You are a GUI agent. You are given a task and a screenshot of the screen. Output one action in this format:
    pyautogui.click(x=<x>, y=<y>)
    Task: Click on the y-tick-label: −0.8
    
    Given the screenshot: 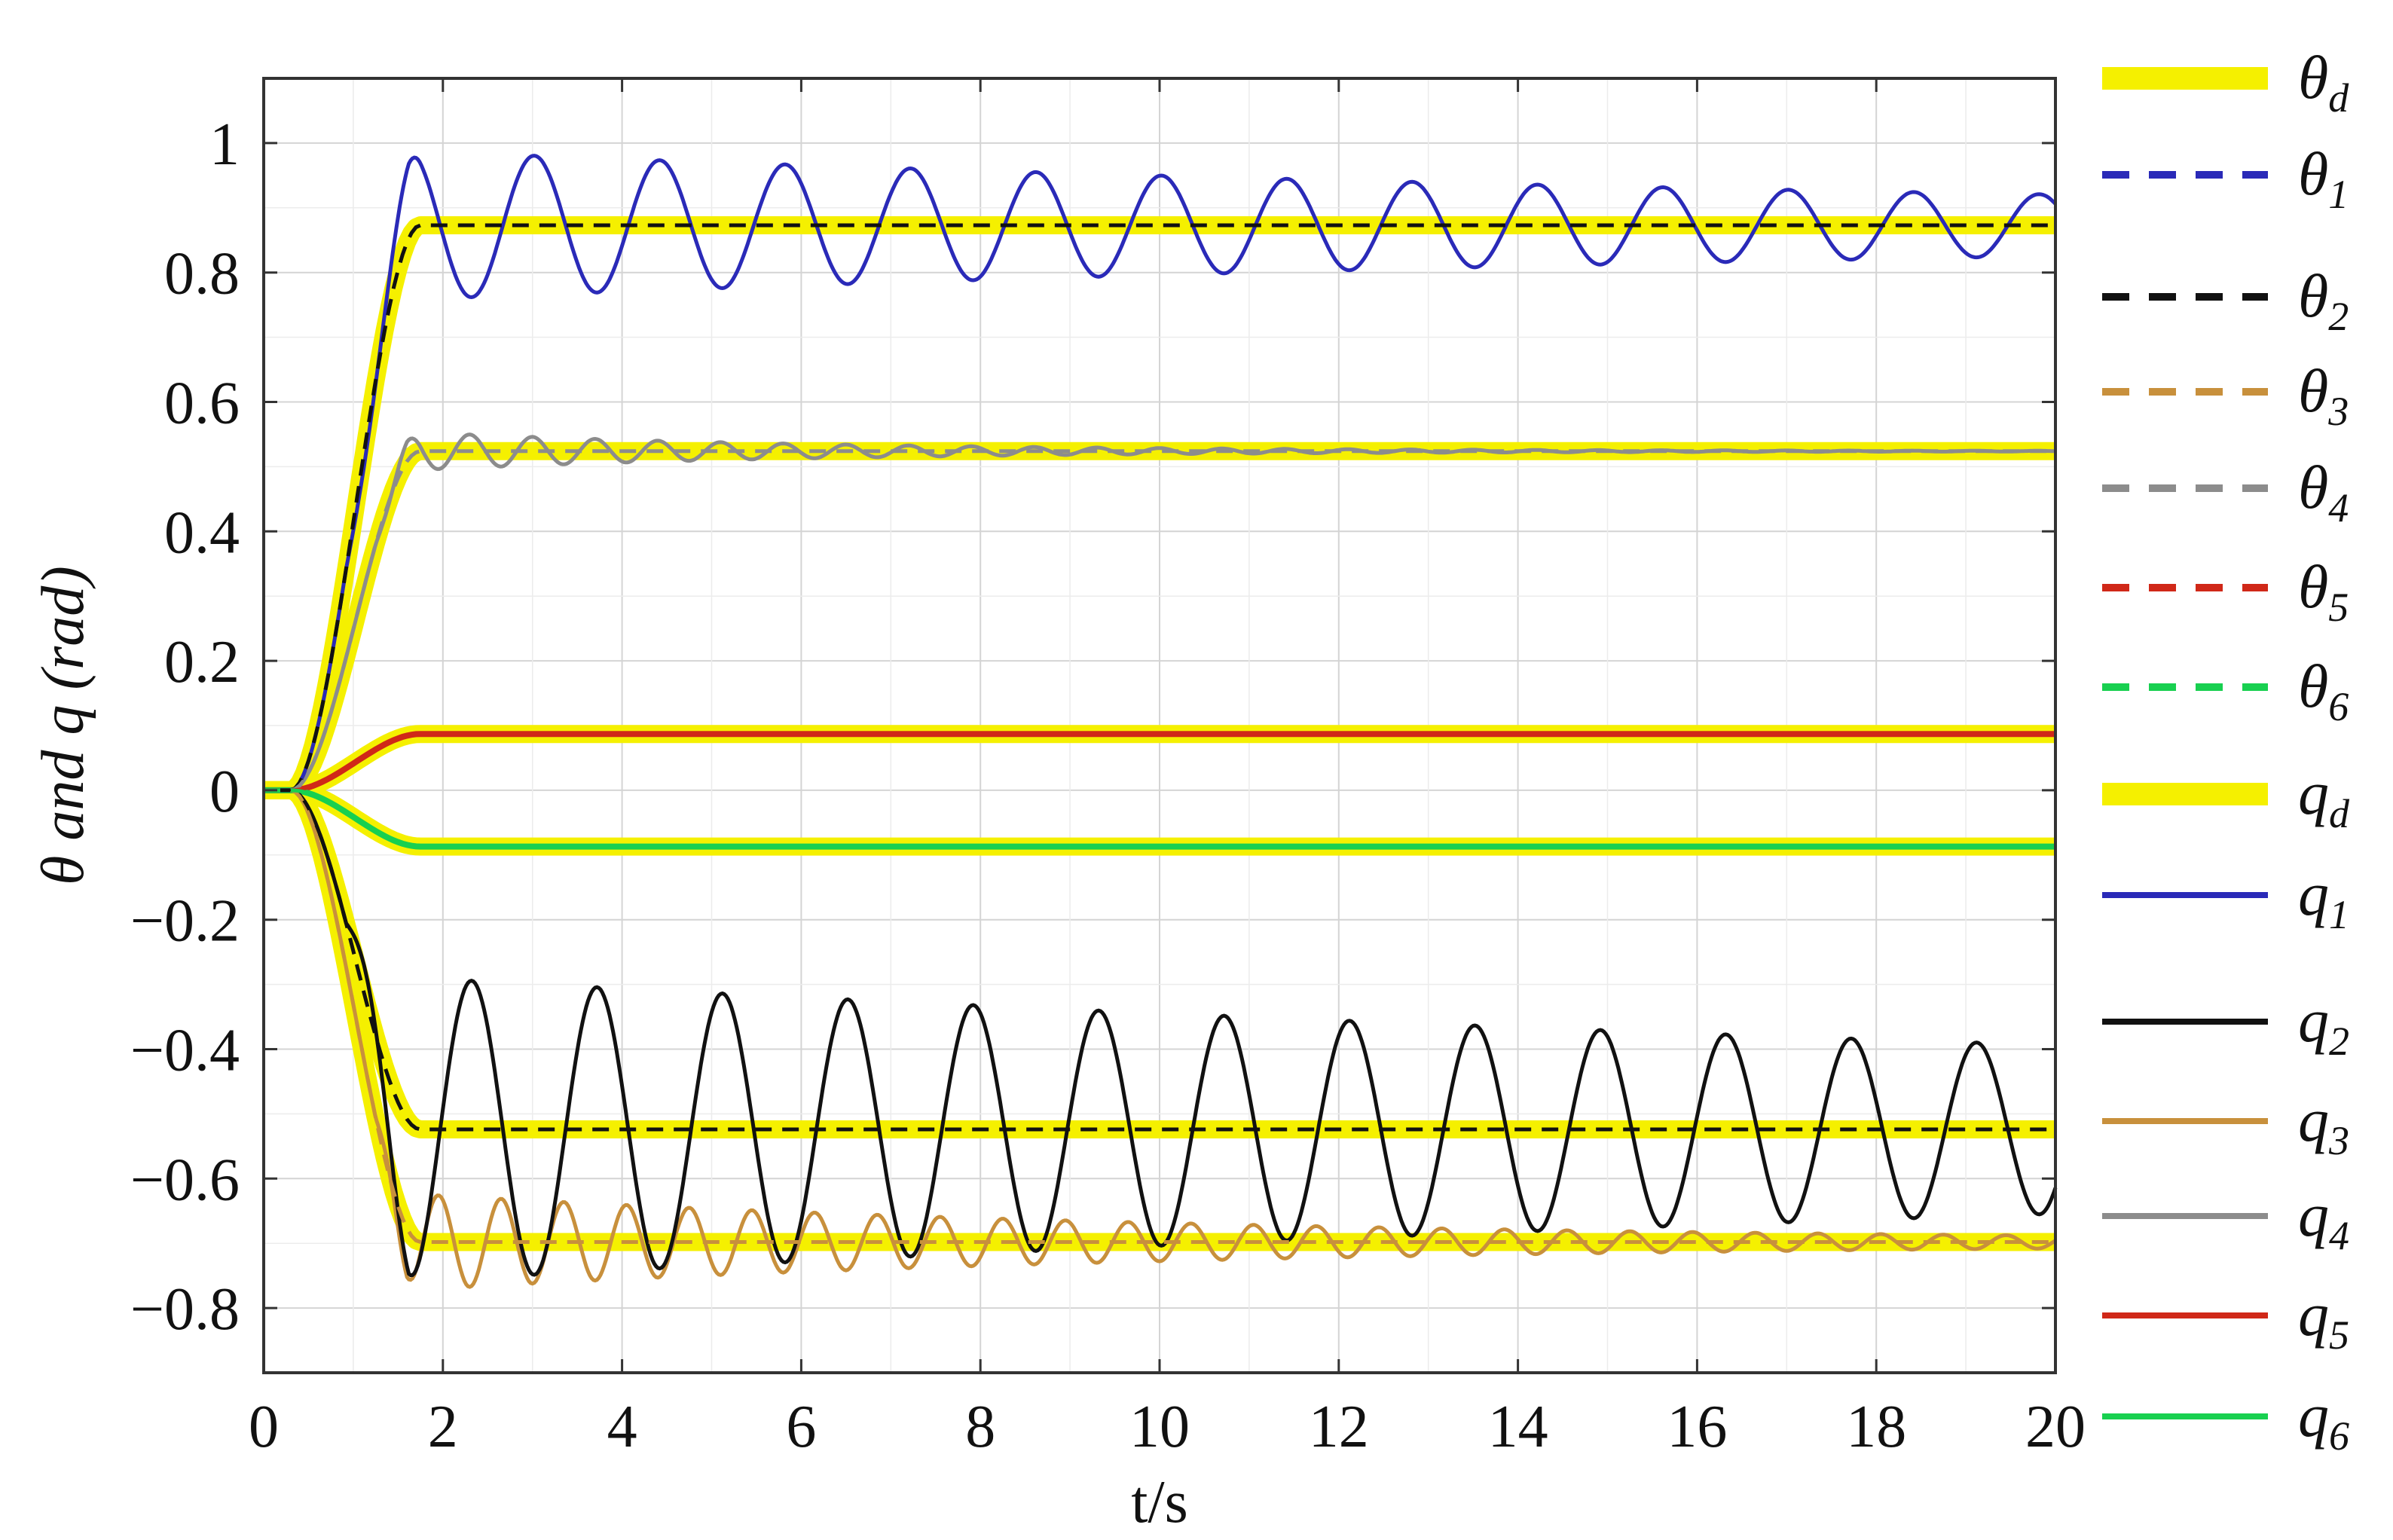 What is the action you would take?
    pyautogui.click(x=185, y=1310)
    